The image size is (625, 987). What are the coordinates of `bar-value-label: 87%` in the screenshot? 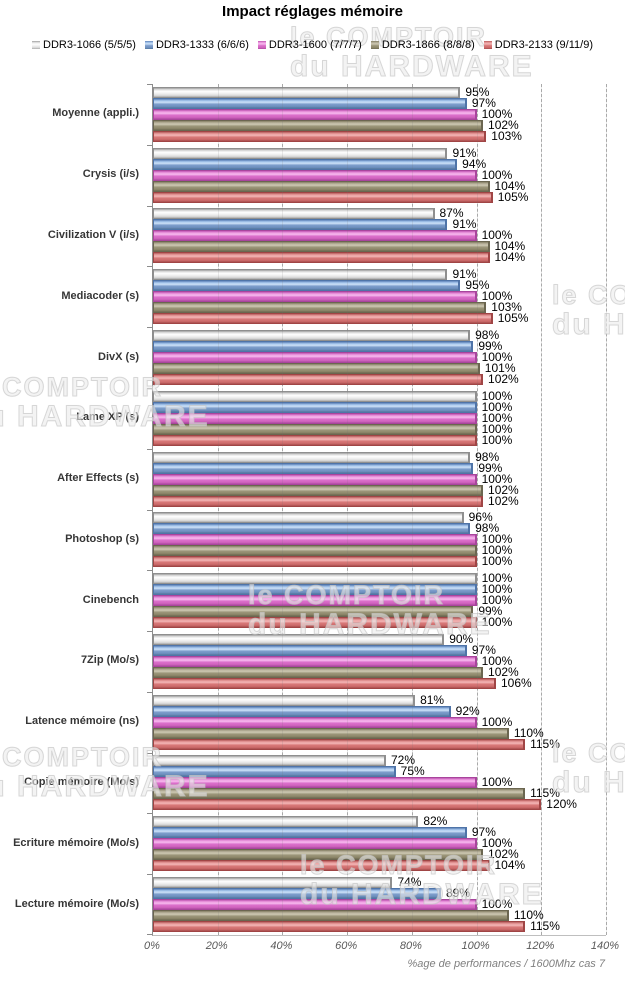 It's located at (451, 213).